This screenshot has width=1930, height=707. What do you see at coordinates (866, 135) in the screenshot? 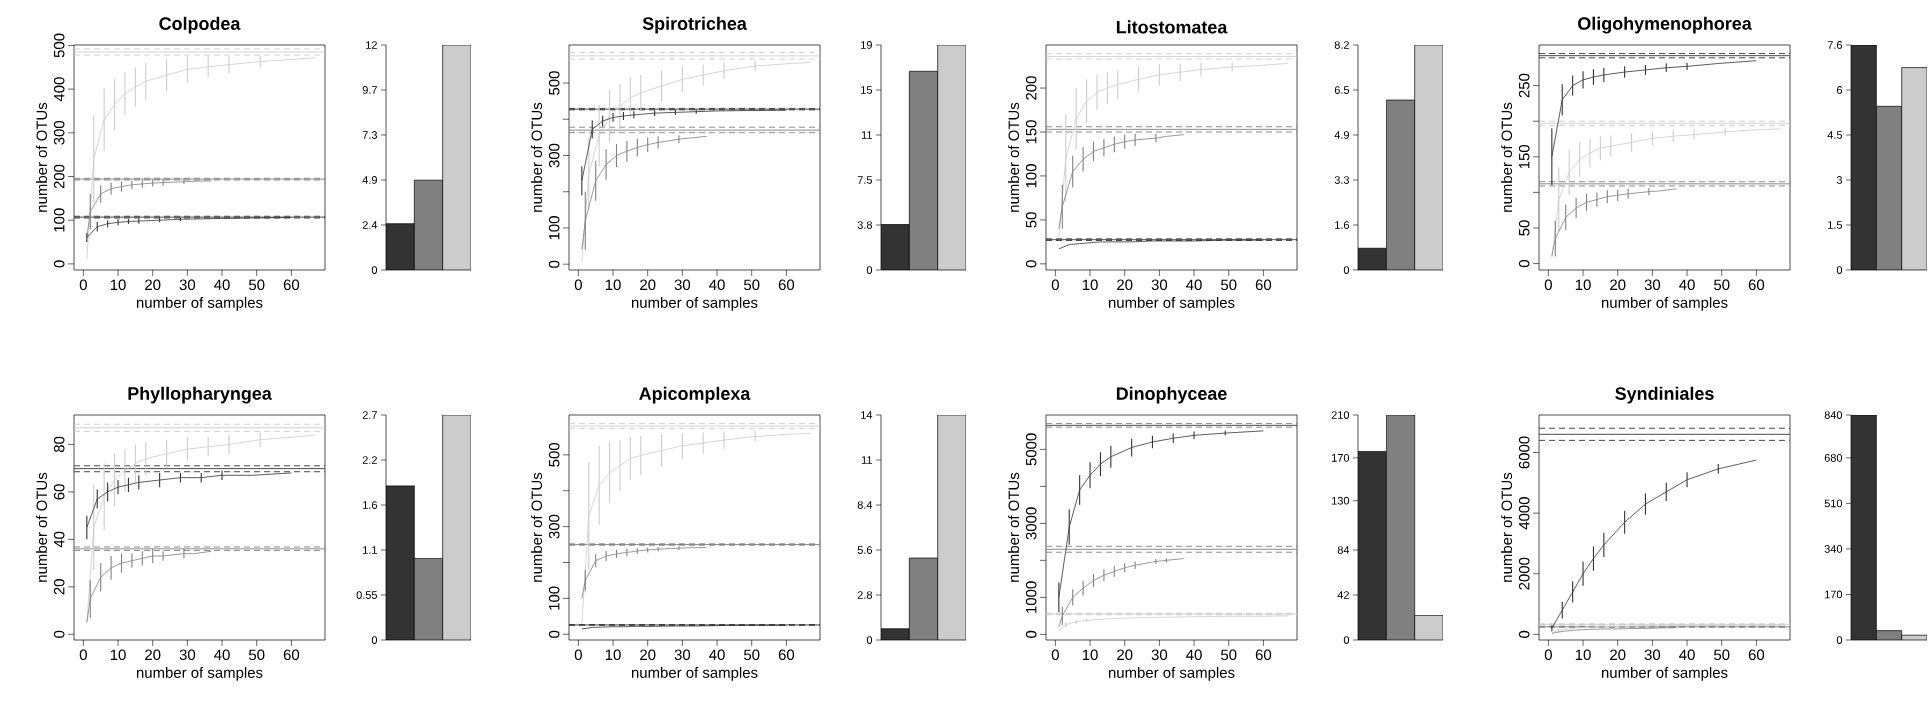
I see `y-tick-label: 11` at bounding box center [866, 135].